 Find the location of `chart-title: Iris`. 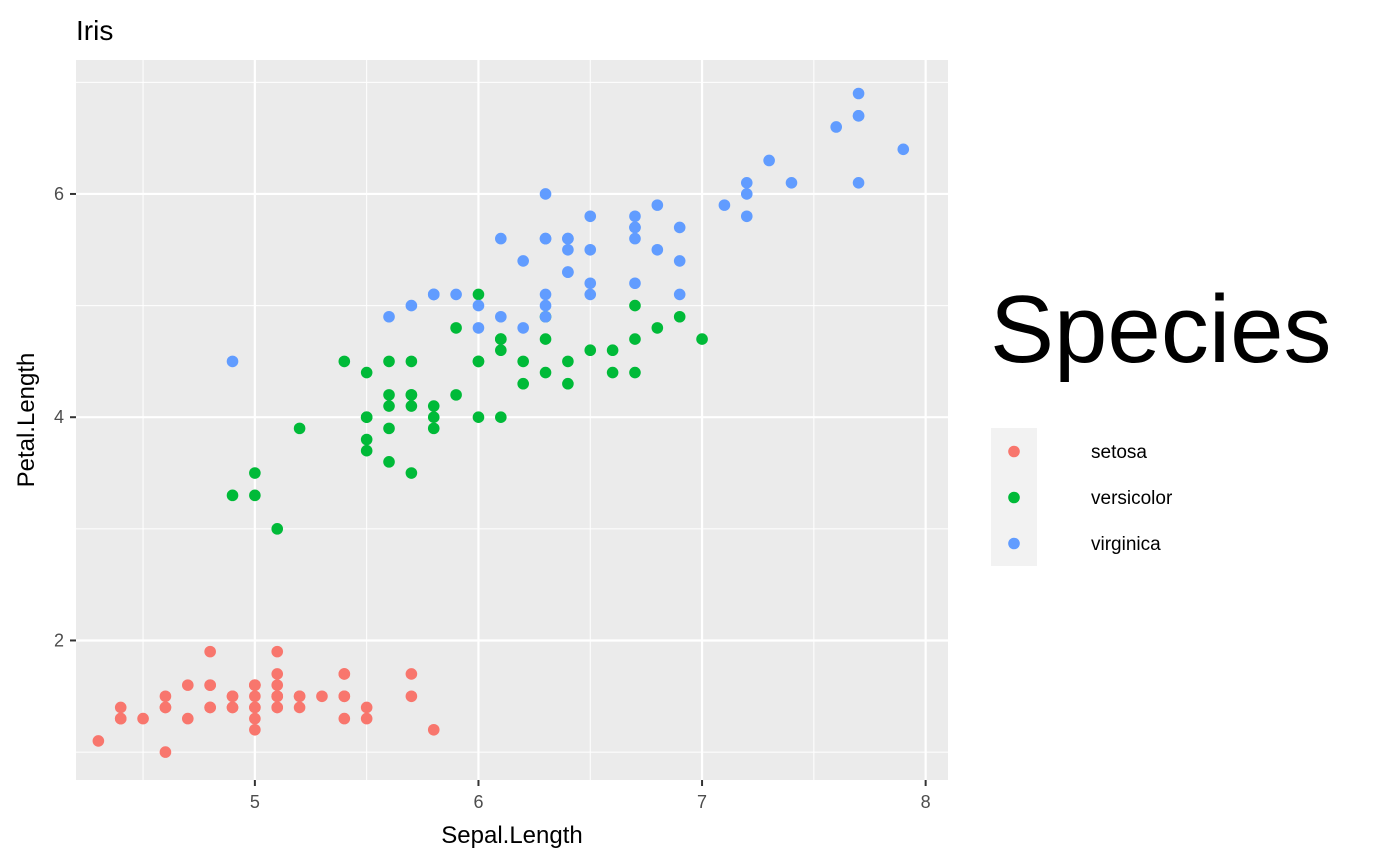

chart-title: Iris is located at coordinates (94, 30).